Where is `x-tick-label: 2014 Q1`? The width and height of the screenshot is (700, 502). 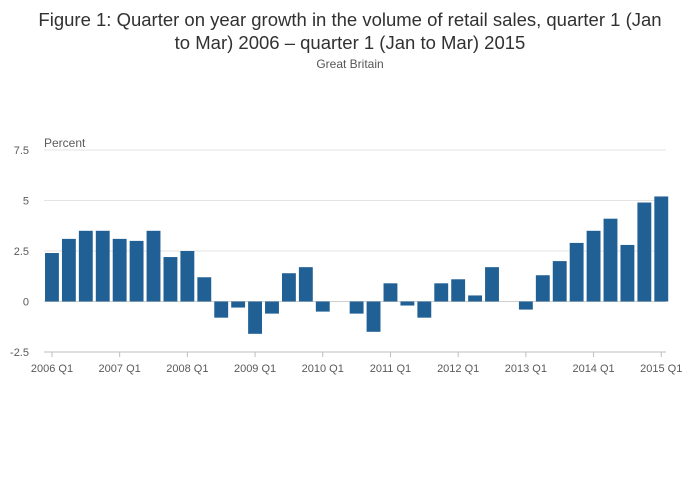
x-tick-label: 2014 Q1 is located at coordinates (593, 369).